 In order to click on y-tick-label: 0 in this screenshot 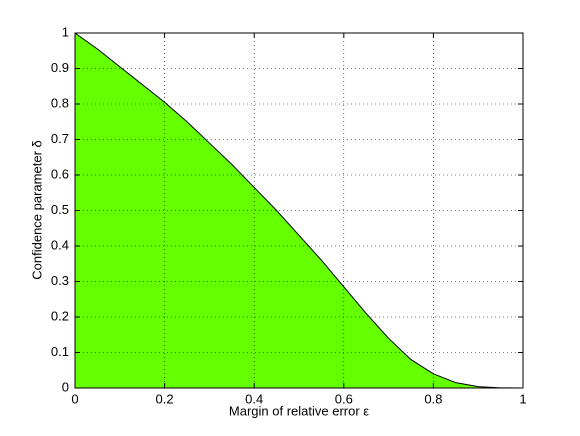, I will do `click(65, 386)`.